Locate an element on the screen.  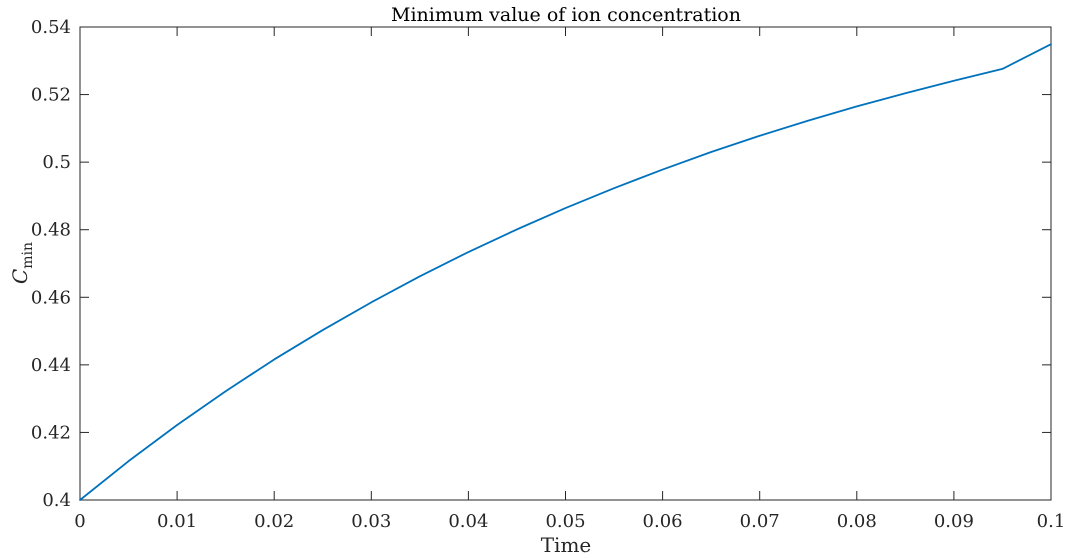
y-axis-label-main: C is located at coordinates (20, 276).